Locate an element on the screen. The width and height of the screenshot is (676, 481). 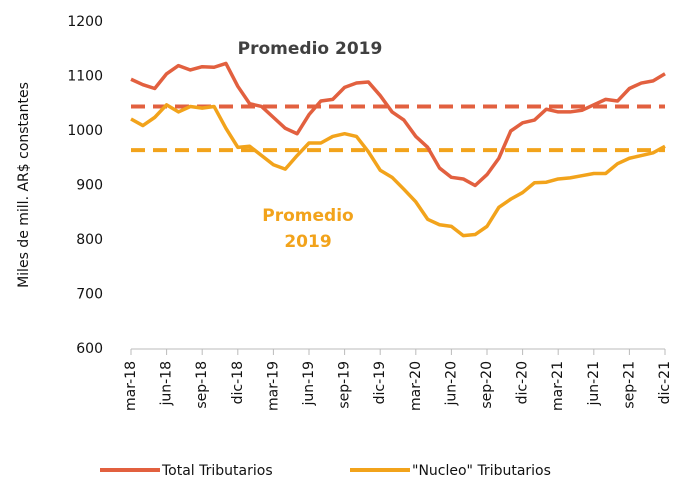
y-axis-label: Miles de mill. AR$ constantes is located at coordinates (24, 185).